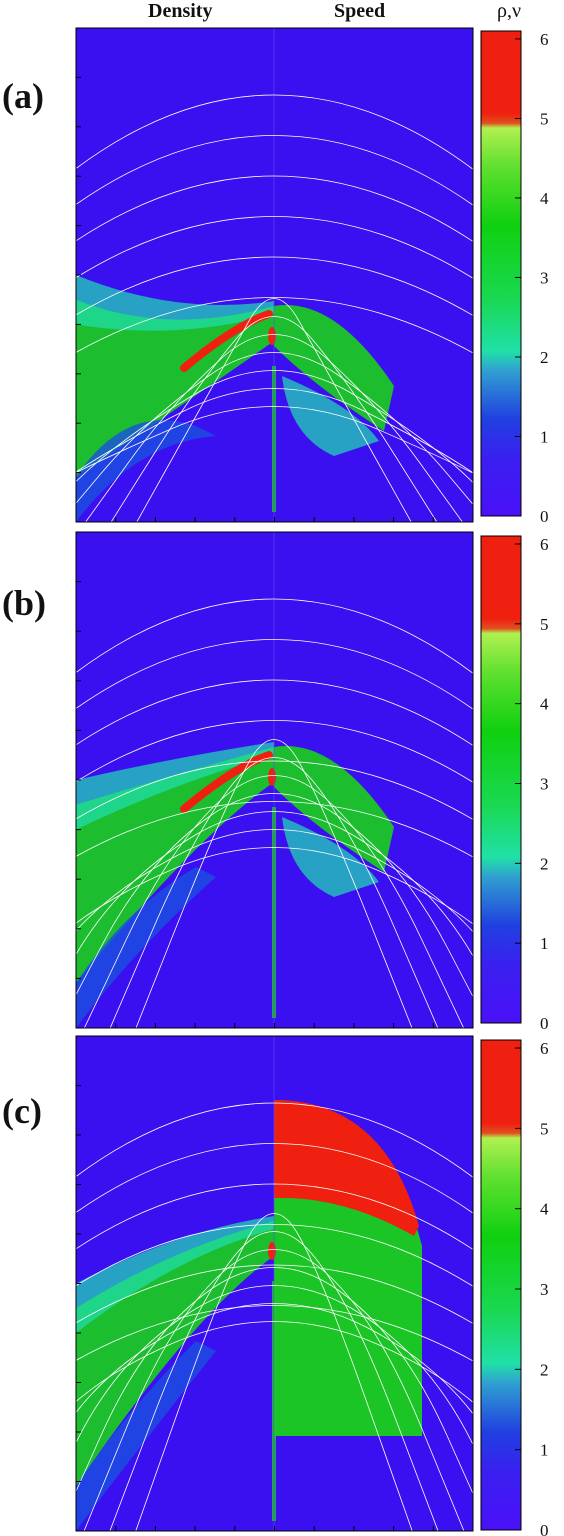 The width and height of the screenshot is (564, 1536). What do you see at coordinates (24, 603) in the screenshot?
I see `panel-label-b: (b)` at bounding box center [24, 603].